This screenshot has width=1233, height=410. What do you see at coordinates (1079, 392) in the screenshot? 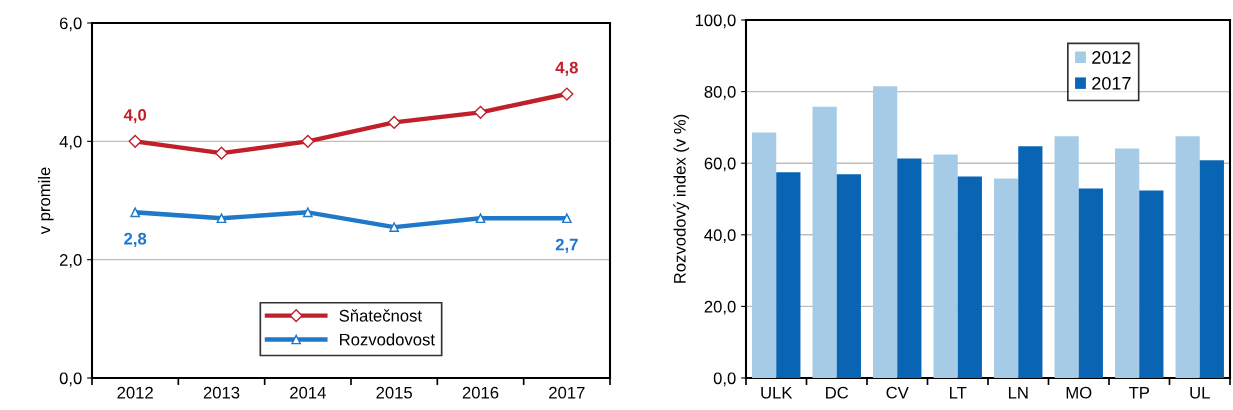
I see `x-tick-label: MO` at bounding box center [1079, 392].